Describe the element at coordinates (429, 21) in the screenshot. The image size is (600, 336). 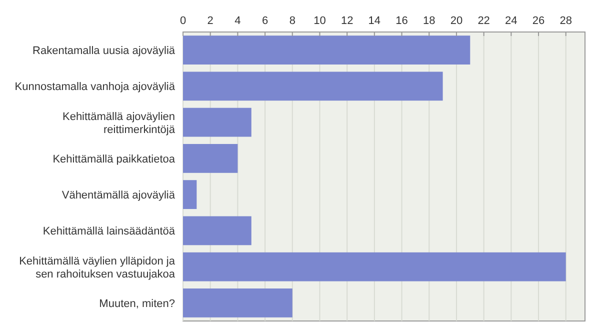
I see `x-tick-label: 18` at that location.